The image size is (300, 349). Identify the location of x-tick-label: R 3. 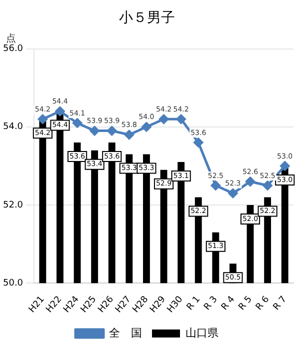
(211, 303).